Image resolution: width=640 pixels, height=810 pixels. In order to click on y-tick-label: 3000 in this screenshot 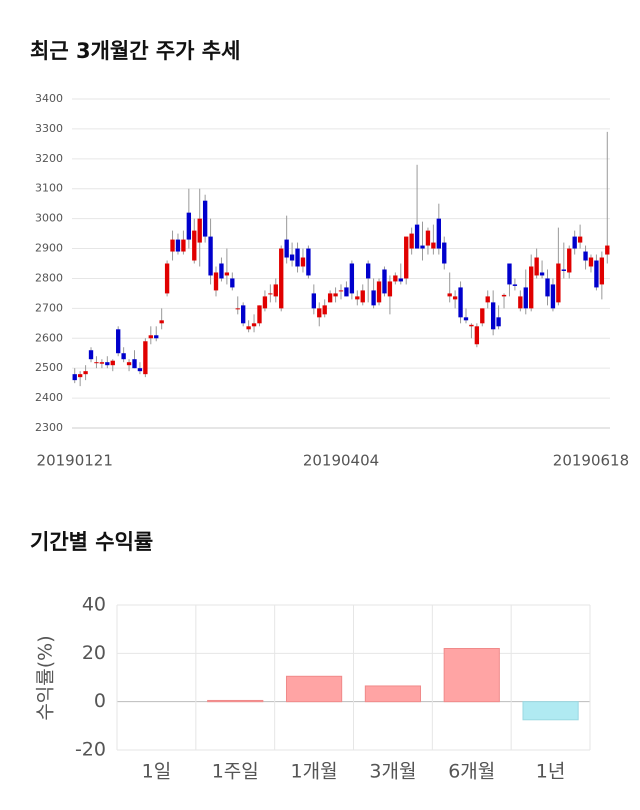, I will do `click(49, 218)`.